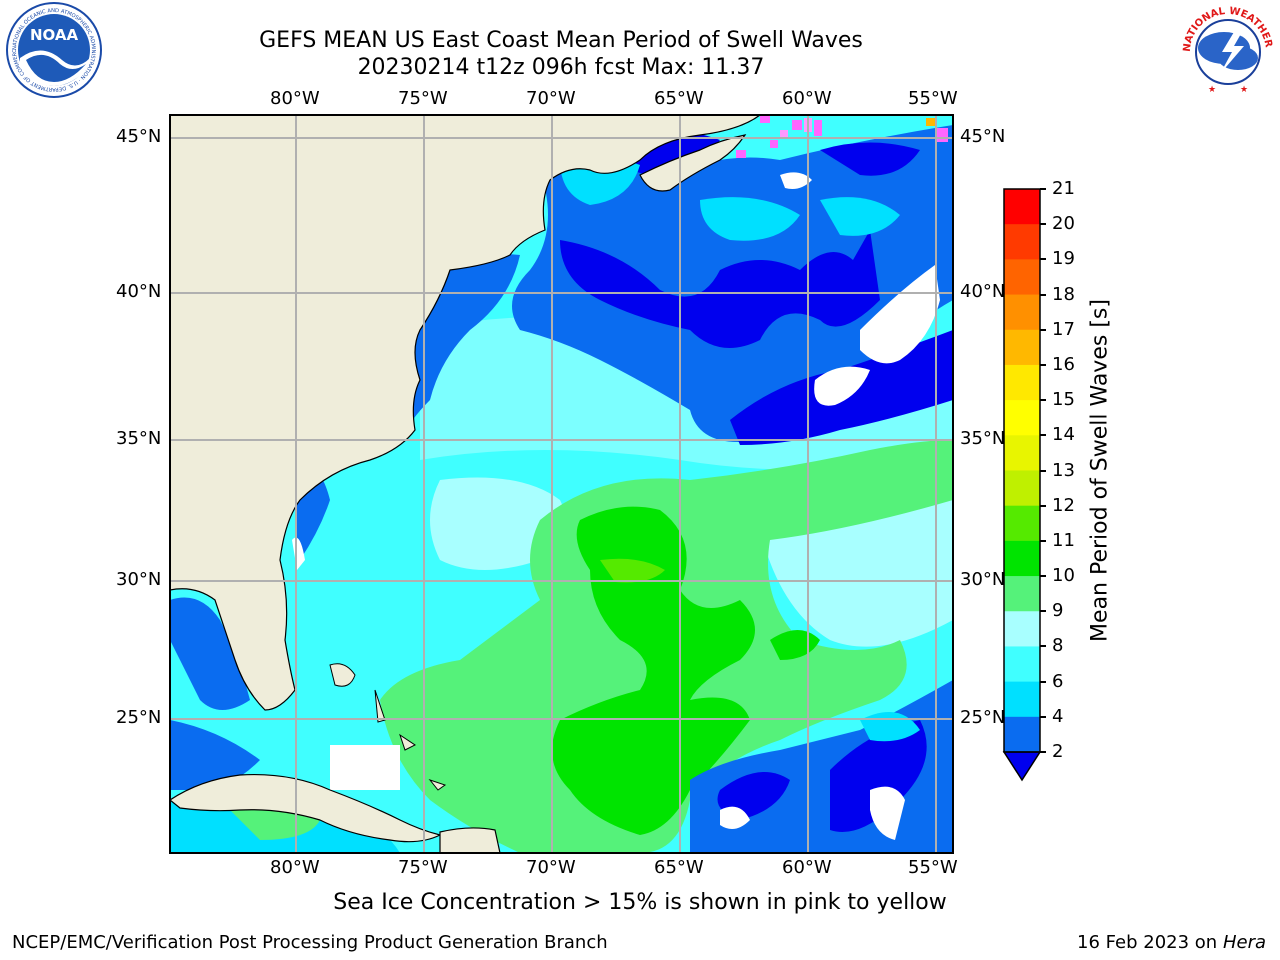  Describe the element at coordinates (1058, 716) in the screenshot. I see `colorbar-tick-label: 4` at that location.